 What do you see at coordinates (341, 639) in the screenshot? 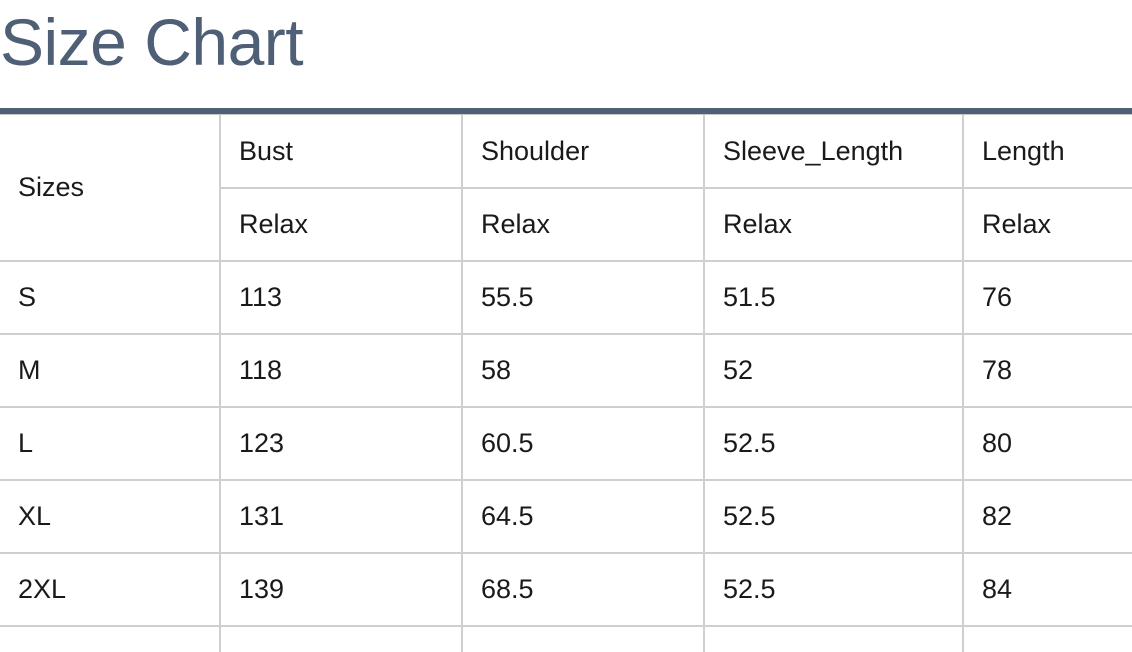
I see `cell-bust` at bounding box center [341, 639].